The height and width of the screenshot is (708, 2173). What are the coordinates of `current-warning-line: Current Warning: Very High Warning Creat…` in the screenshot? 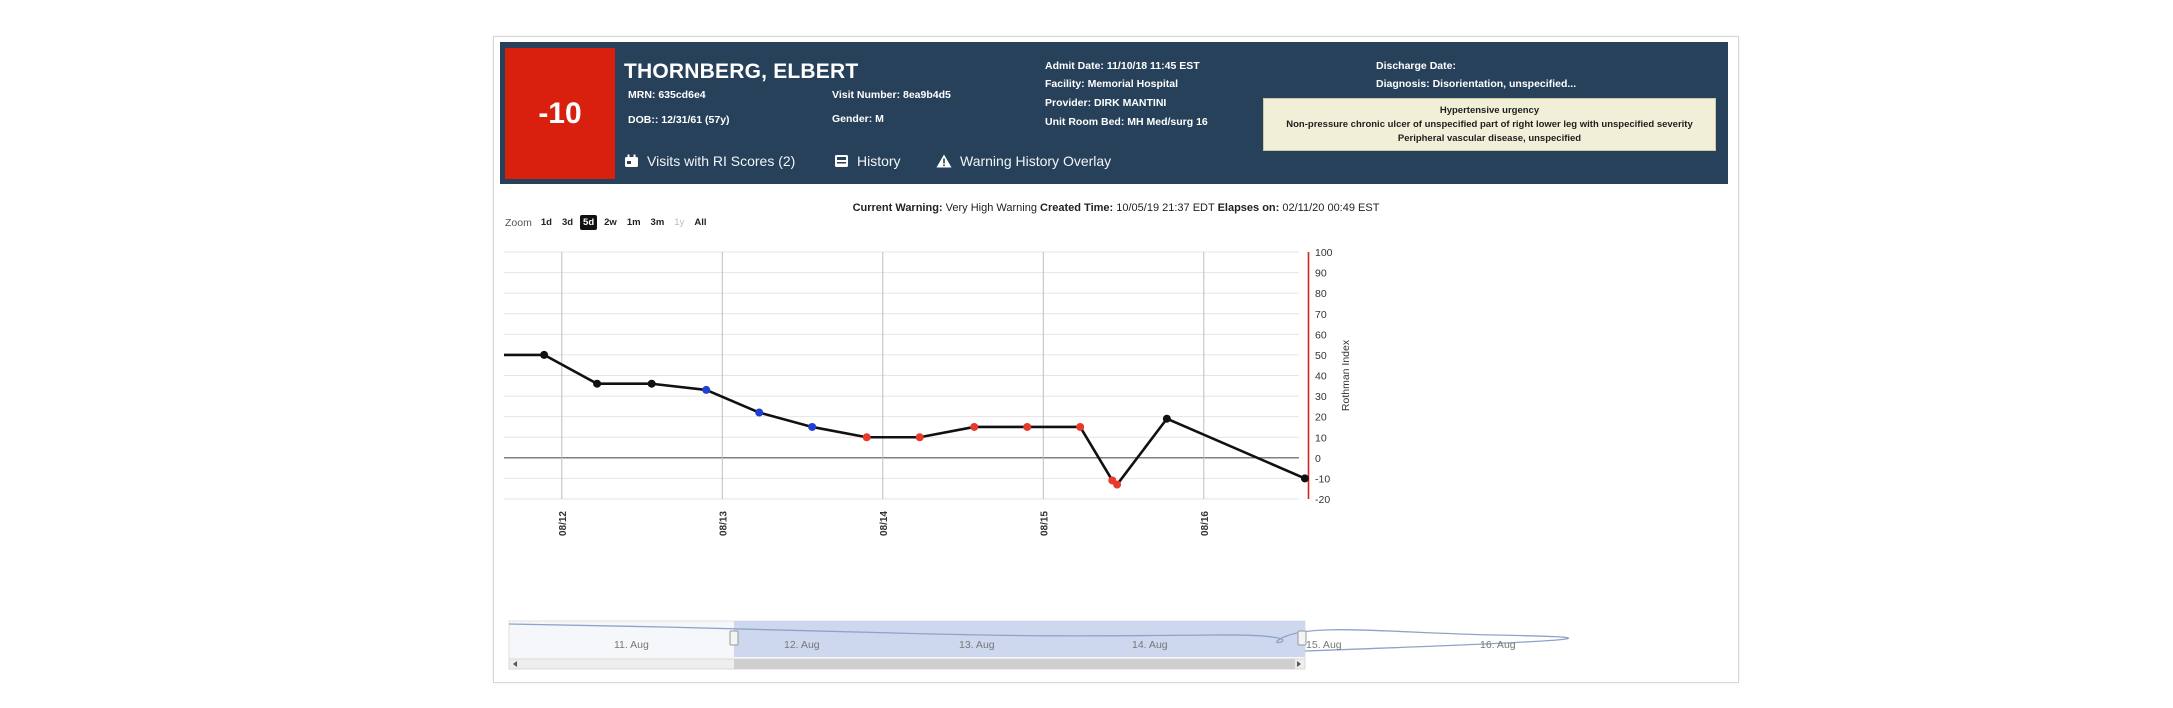 It's located at (1116, 208).